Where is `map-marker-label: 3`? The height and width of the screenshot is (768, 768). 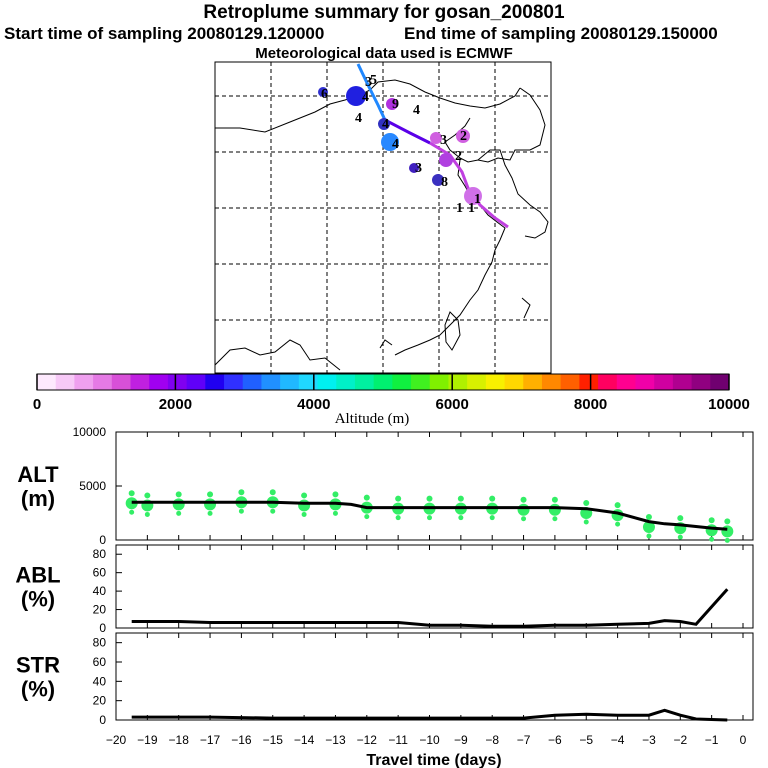 map-marker-label: 3 is located at coordinates (418, 168).